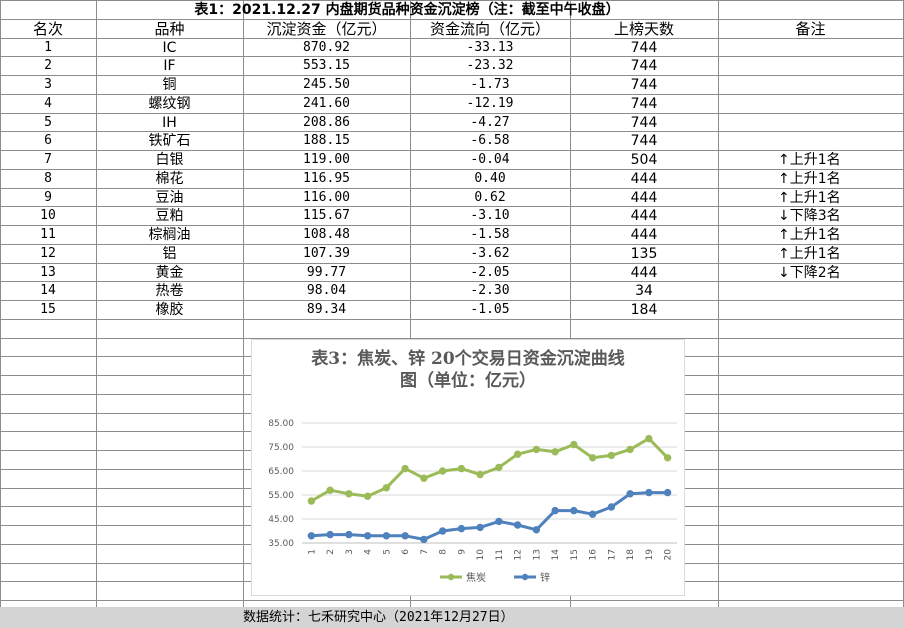 Image resolution: width=904 pixels, height=628 pixels. Describe the element at coordinates (809, 273) in the screenshot. I see `note-cell: ↓下降2名` at that location.